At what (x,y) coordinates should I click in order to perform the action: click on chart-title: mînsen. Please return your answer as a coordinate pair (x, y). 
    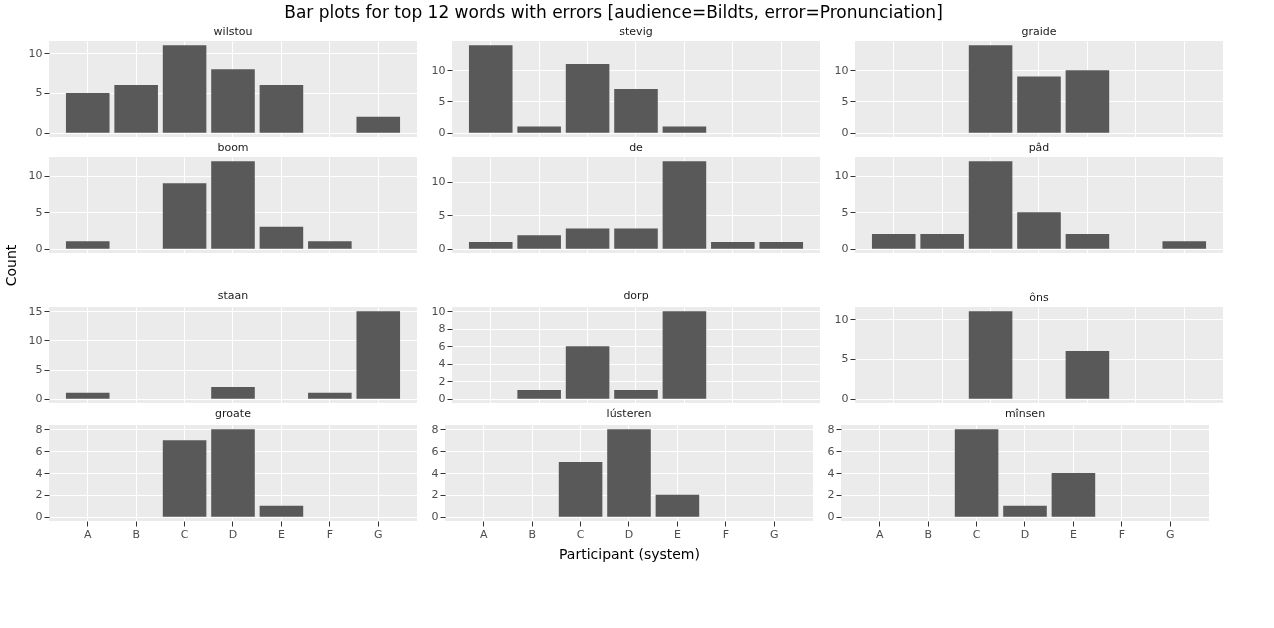
    Looking at the image, I should click on (1025, 414).